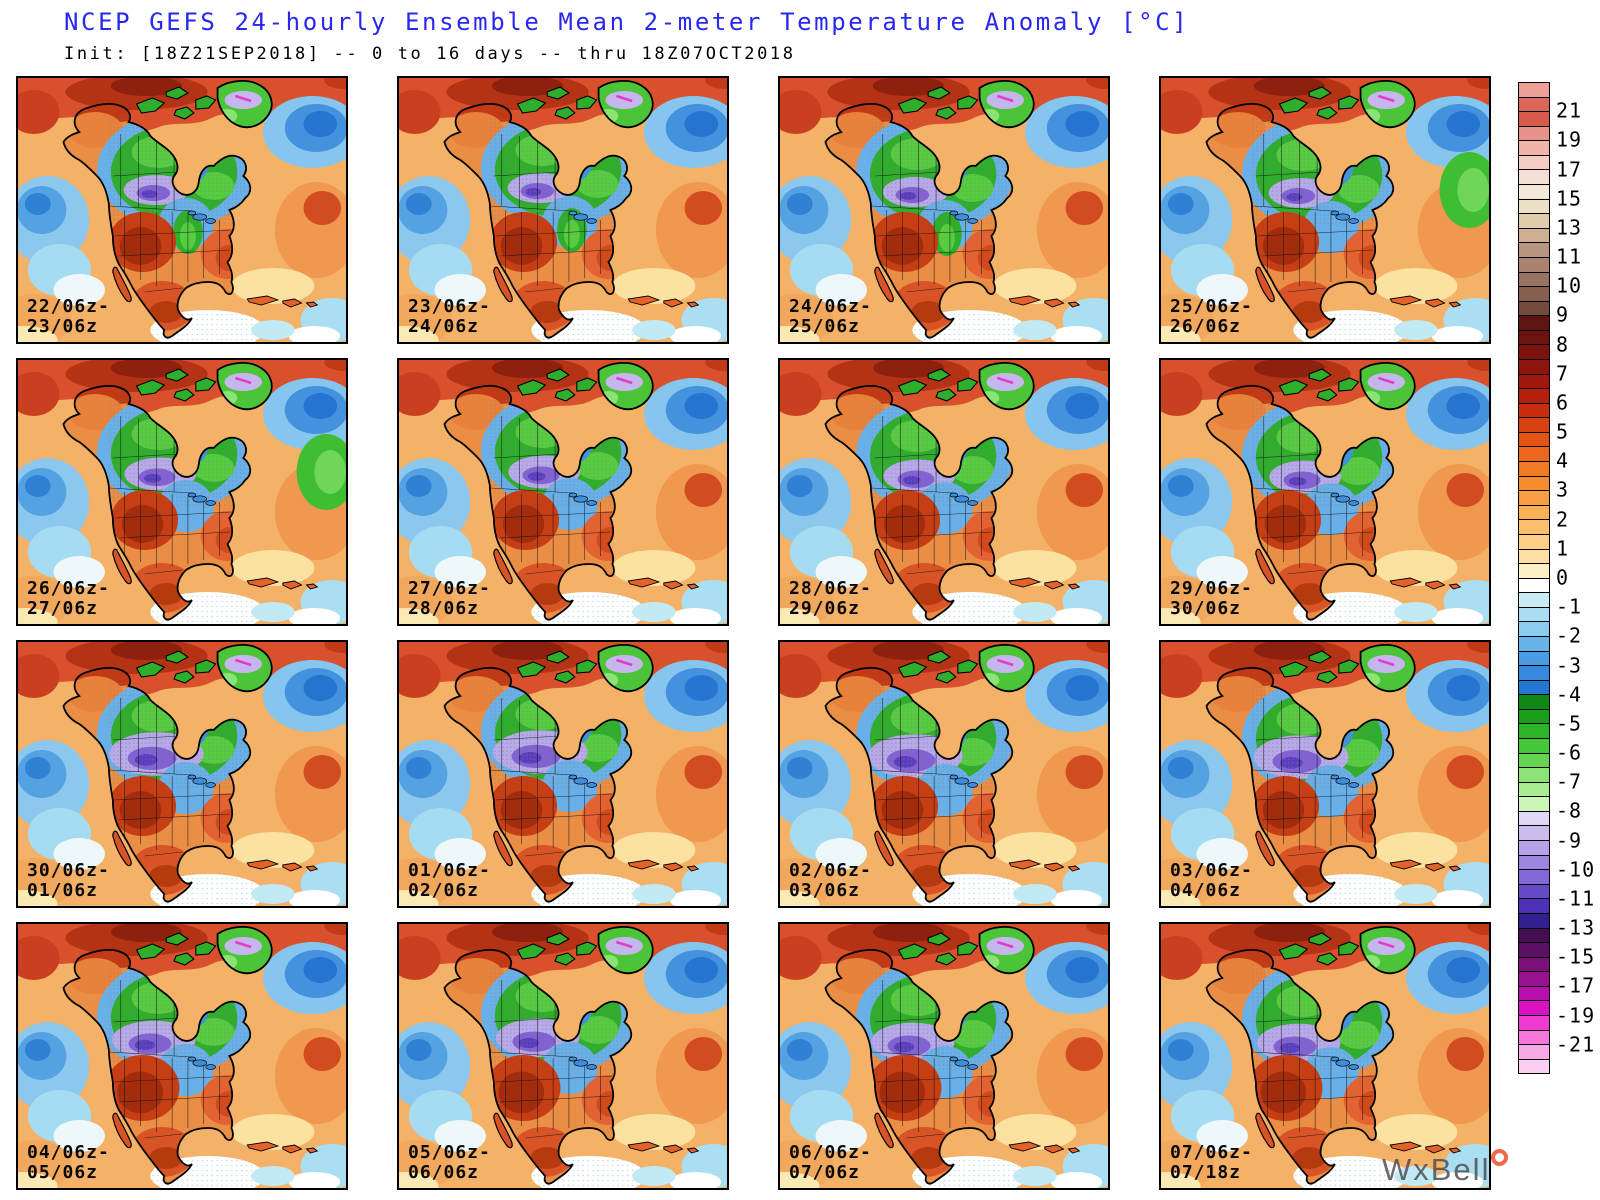 This screenshot has height=1200, width=1600. I want to click on colorbar-label: -7, so click(1569, 781).